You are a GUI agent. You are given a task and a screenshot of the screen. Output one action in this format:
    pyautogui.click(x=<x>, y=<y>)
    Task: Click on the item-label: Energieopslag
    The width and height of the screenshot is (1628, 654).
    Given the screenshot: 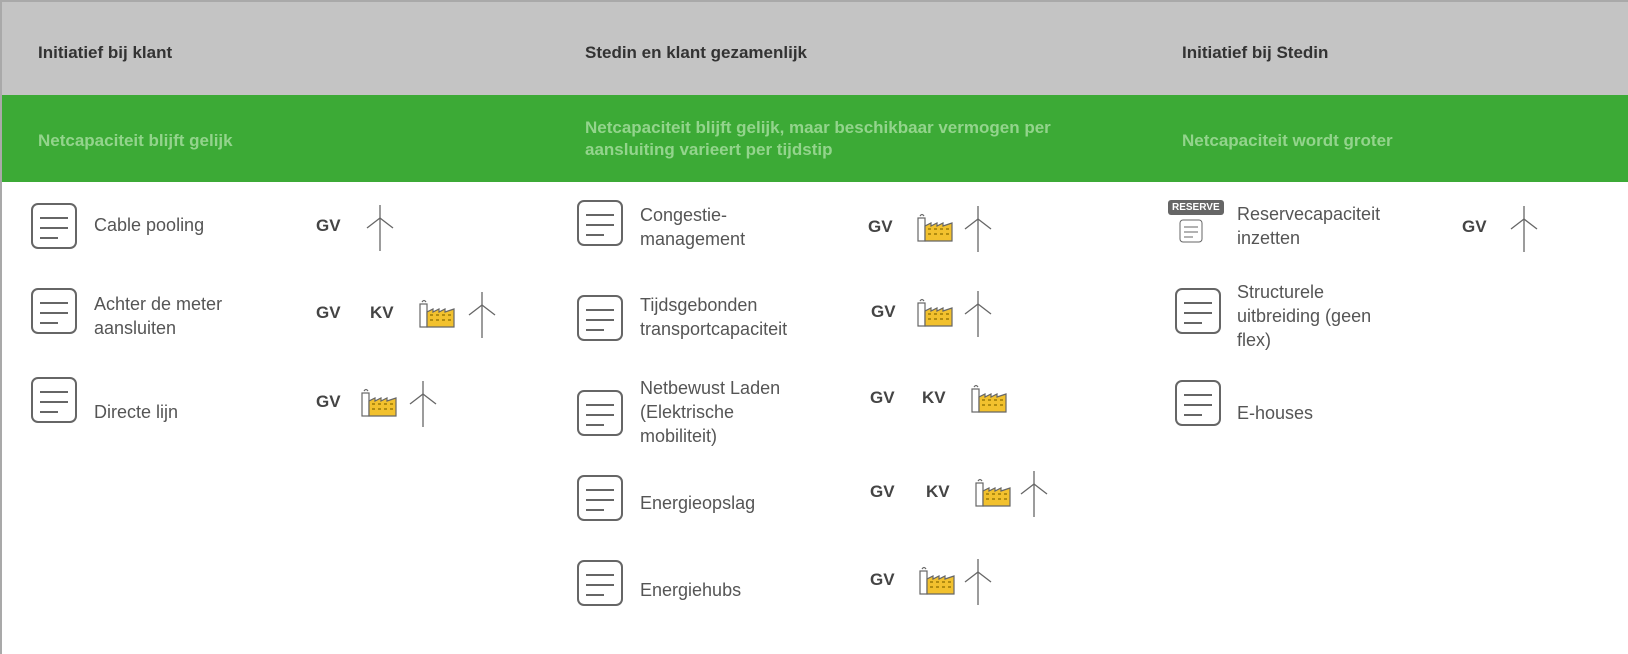 What is the action you would take?
    pyautogui.click(x=698, y=503)
    